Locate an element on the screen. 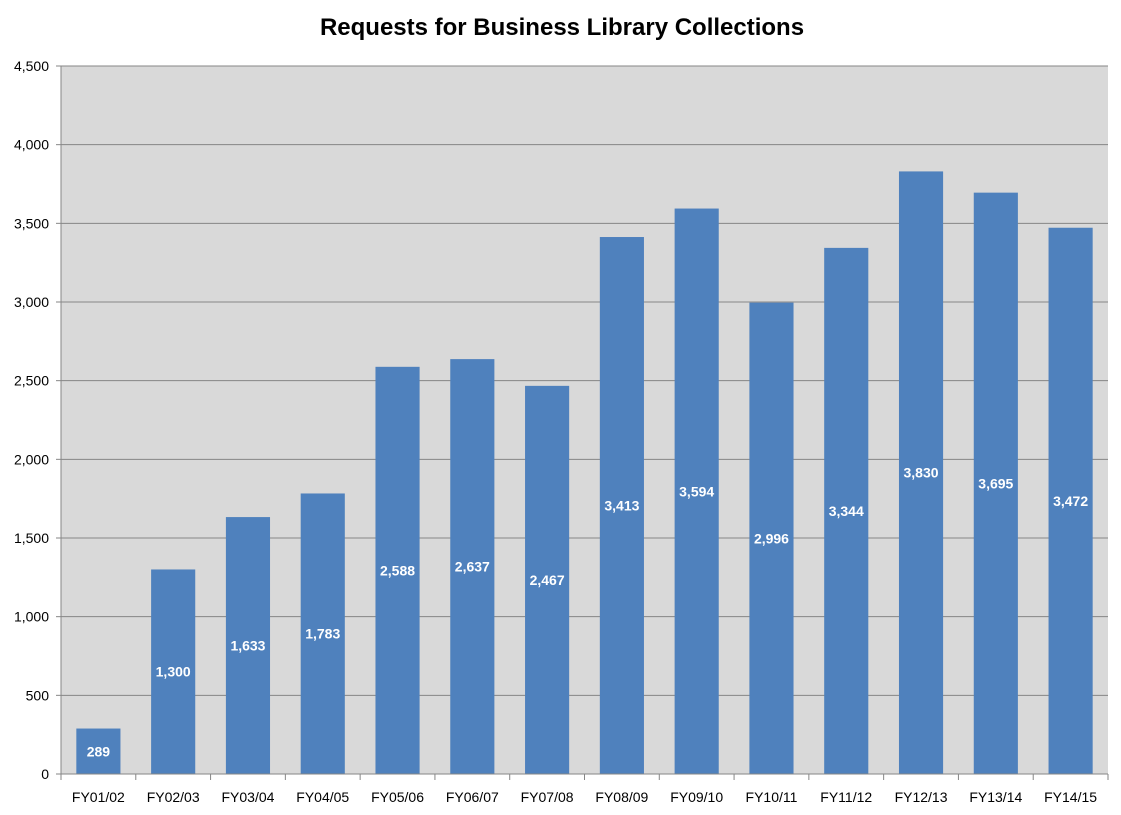  y-tick-label: 4,000 is located at coordinates (31, 145).